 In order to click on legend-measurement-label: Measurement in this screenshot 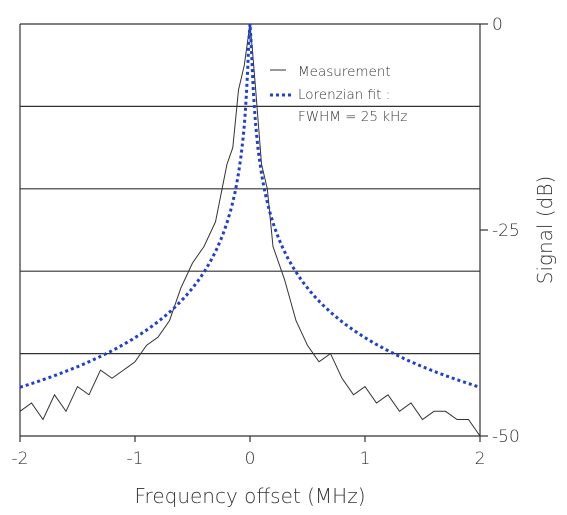, I will do `click(344, 72)`.